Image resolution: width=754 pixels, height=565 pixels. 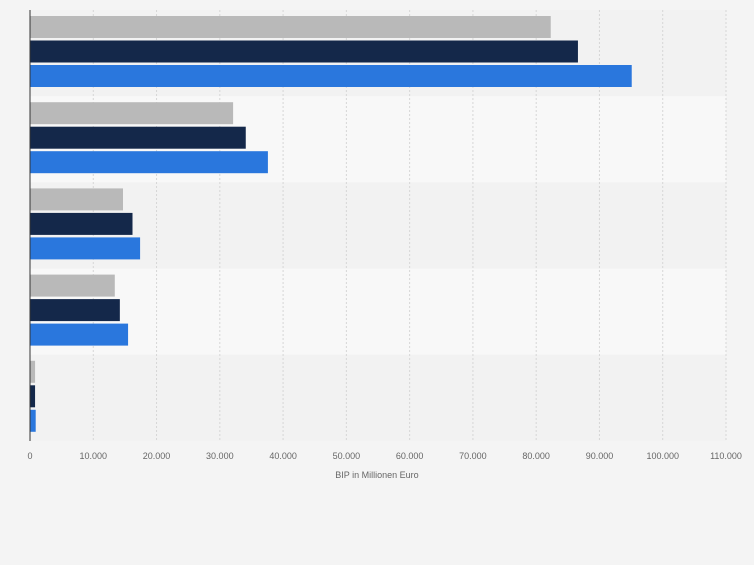 What do you see at coordinates (726, 456) in the screenshot?
I see `x-tick-label: 110.000` at bounding box center [726, 456].